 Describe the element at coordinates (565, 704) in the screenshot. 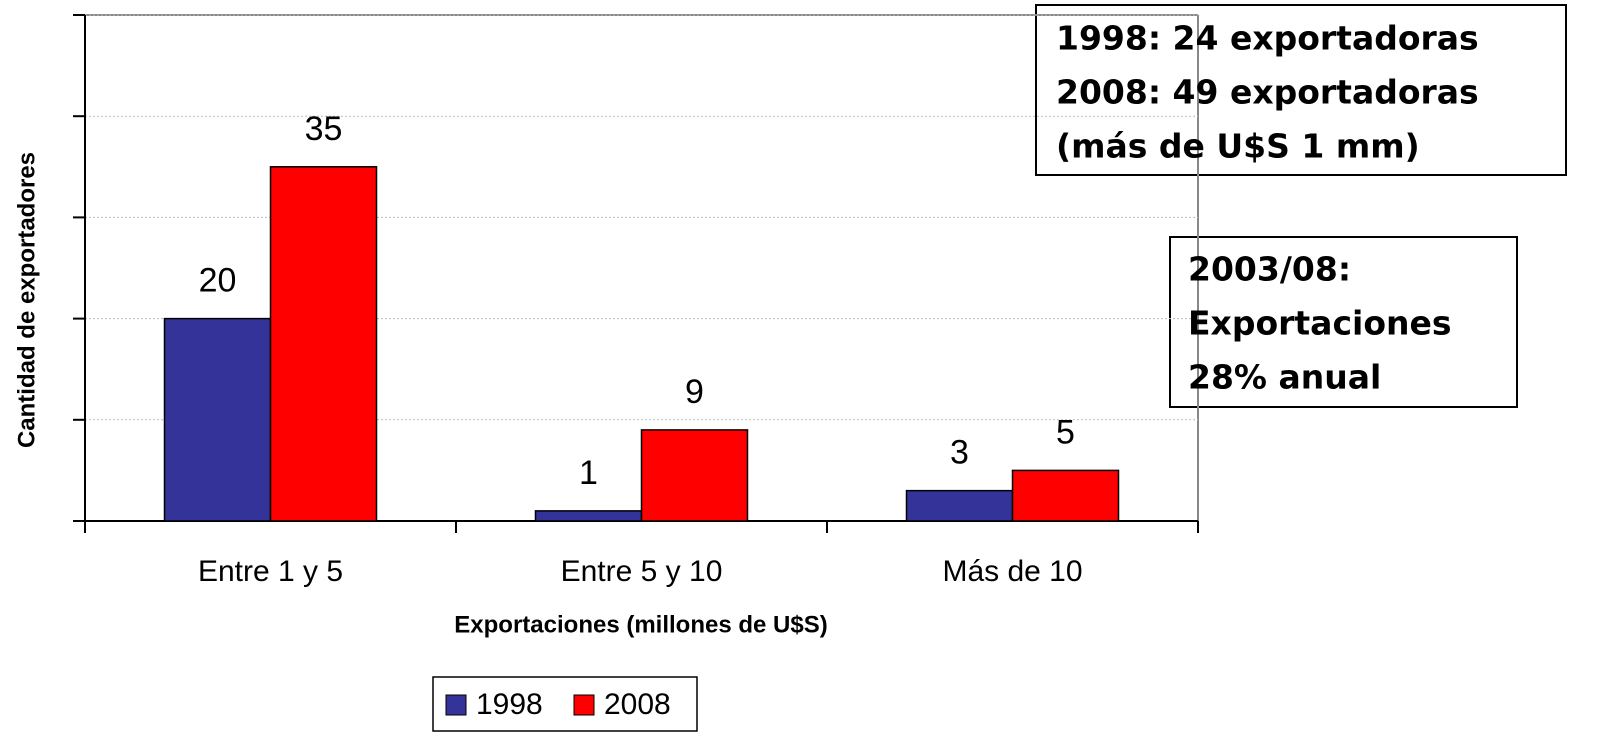

I see `legend-box` at that location.